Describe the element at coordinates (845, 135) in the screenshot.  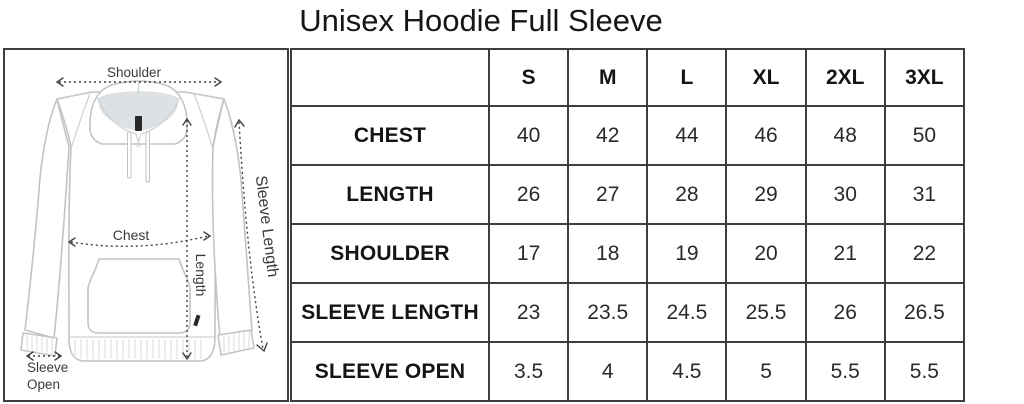
I see `size-value-cell: 48` at that location.